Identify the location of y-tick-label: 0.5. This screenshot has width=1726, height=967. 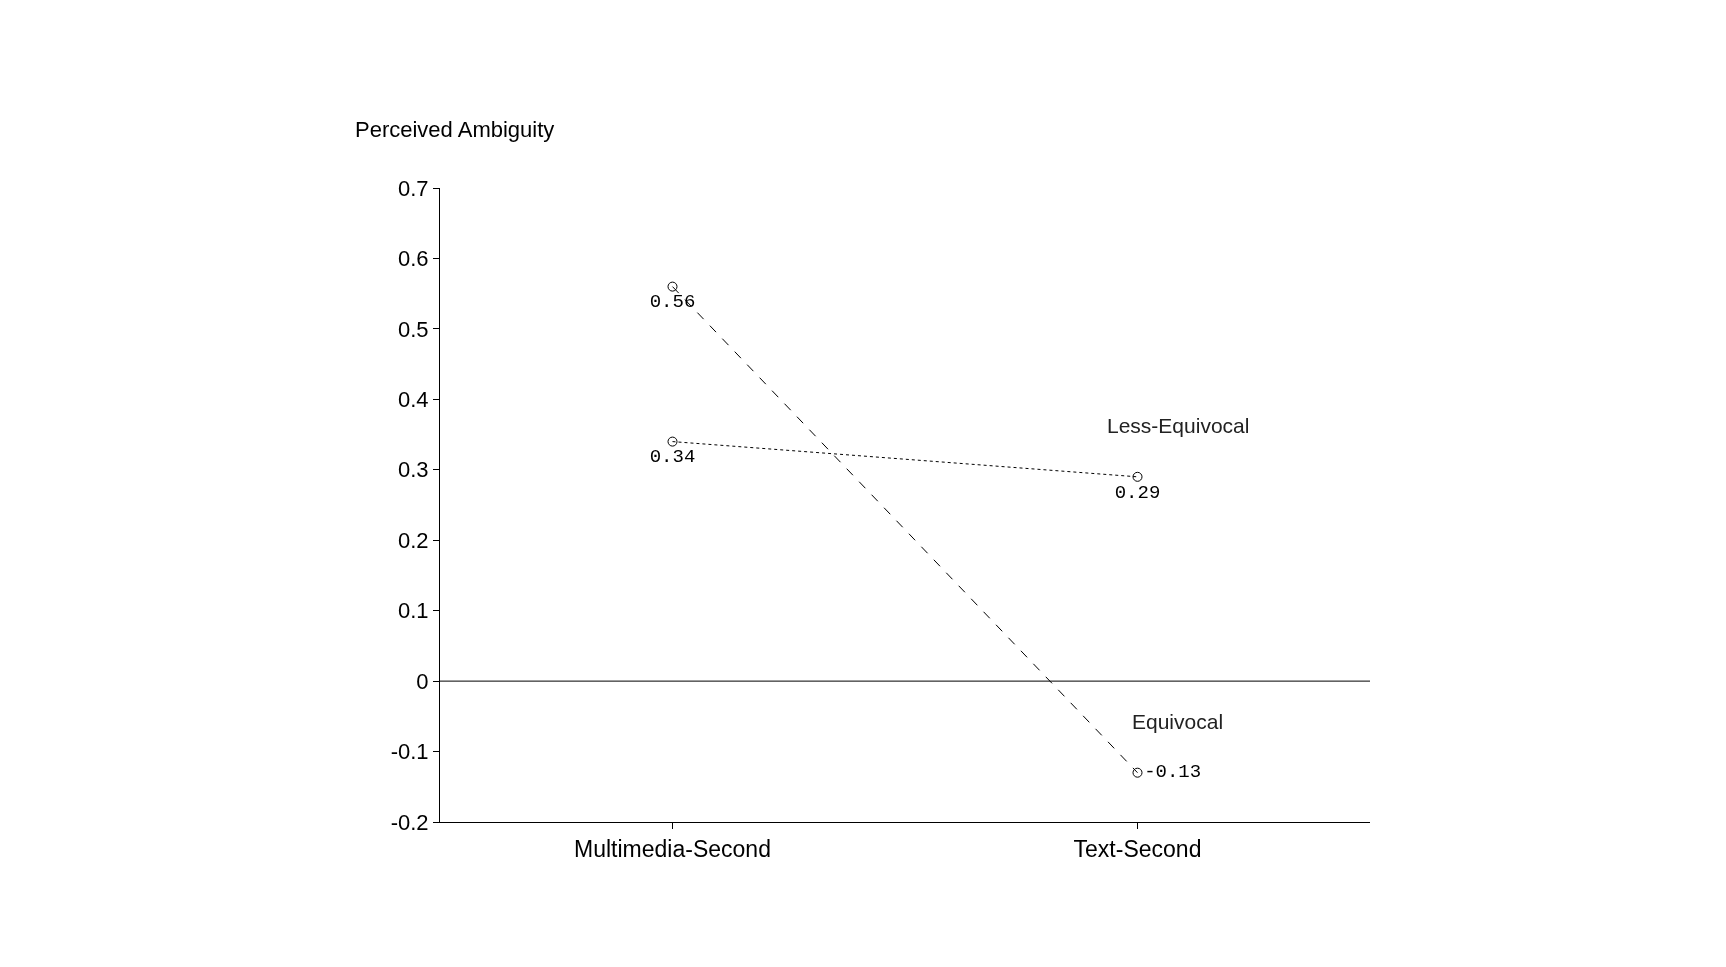
(413, 329).